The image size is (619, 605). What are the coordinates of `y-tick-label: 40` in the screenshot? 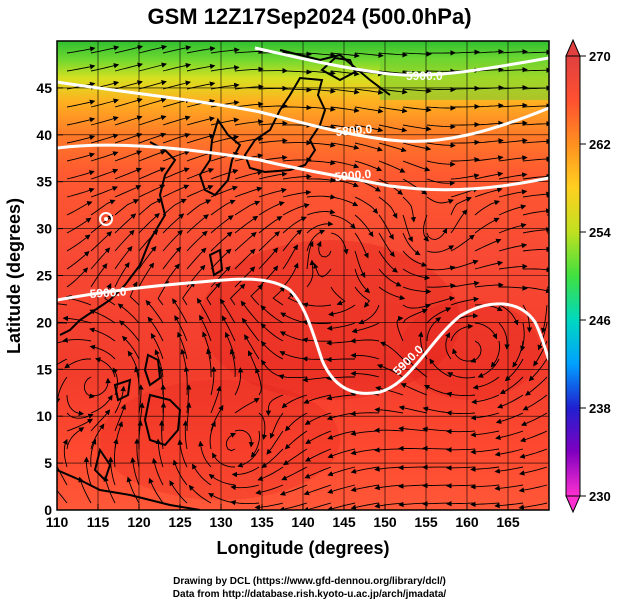 It's located at (44, 135).